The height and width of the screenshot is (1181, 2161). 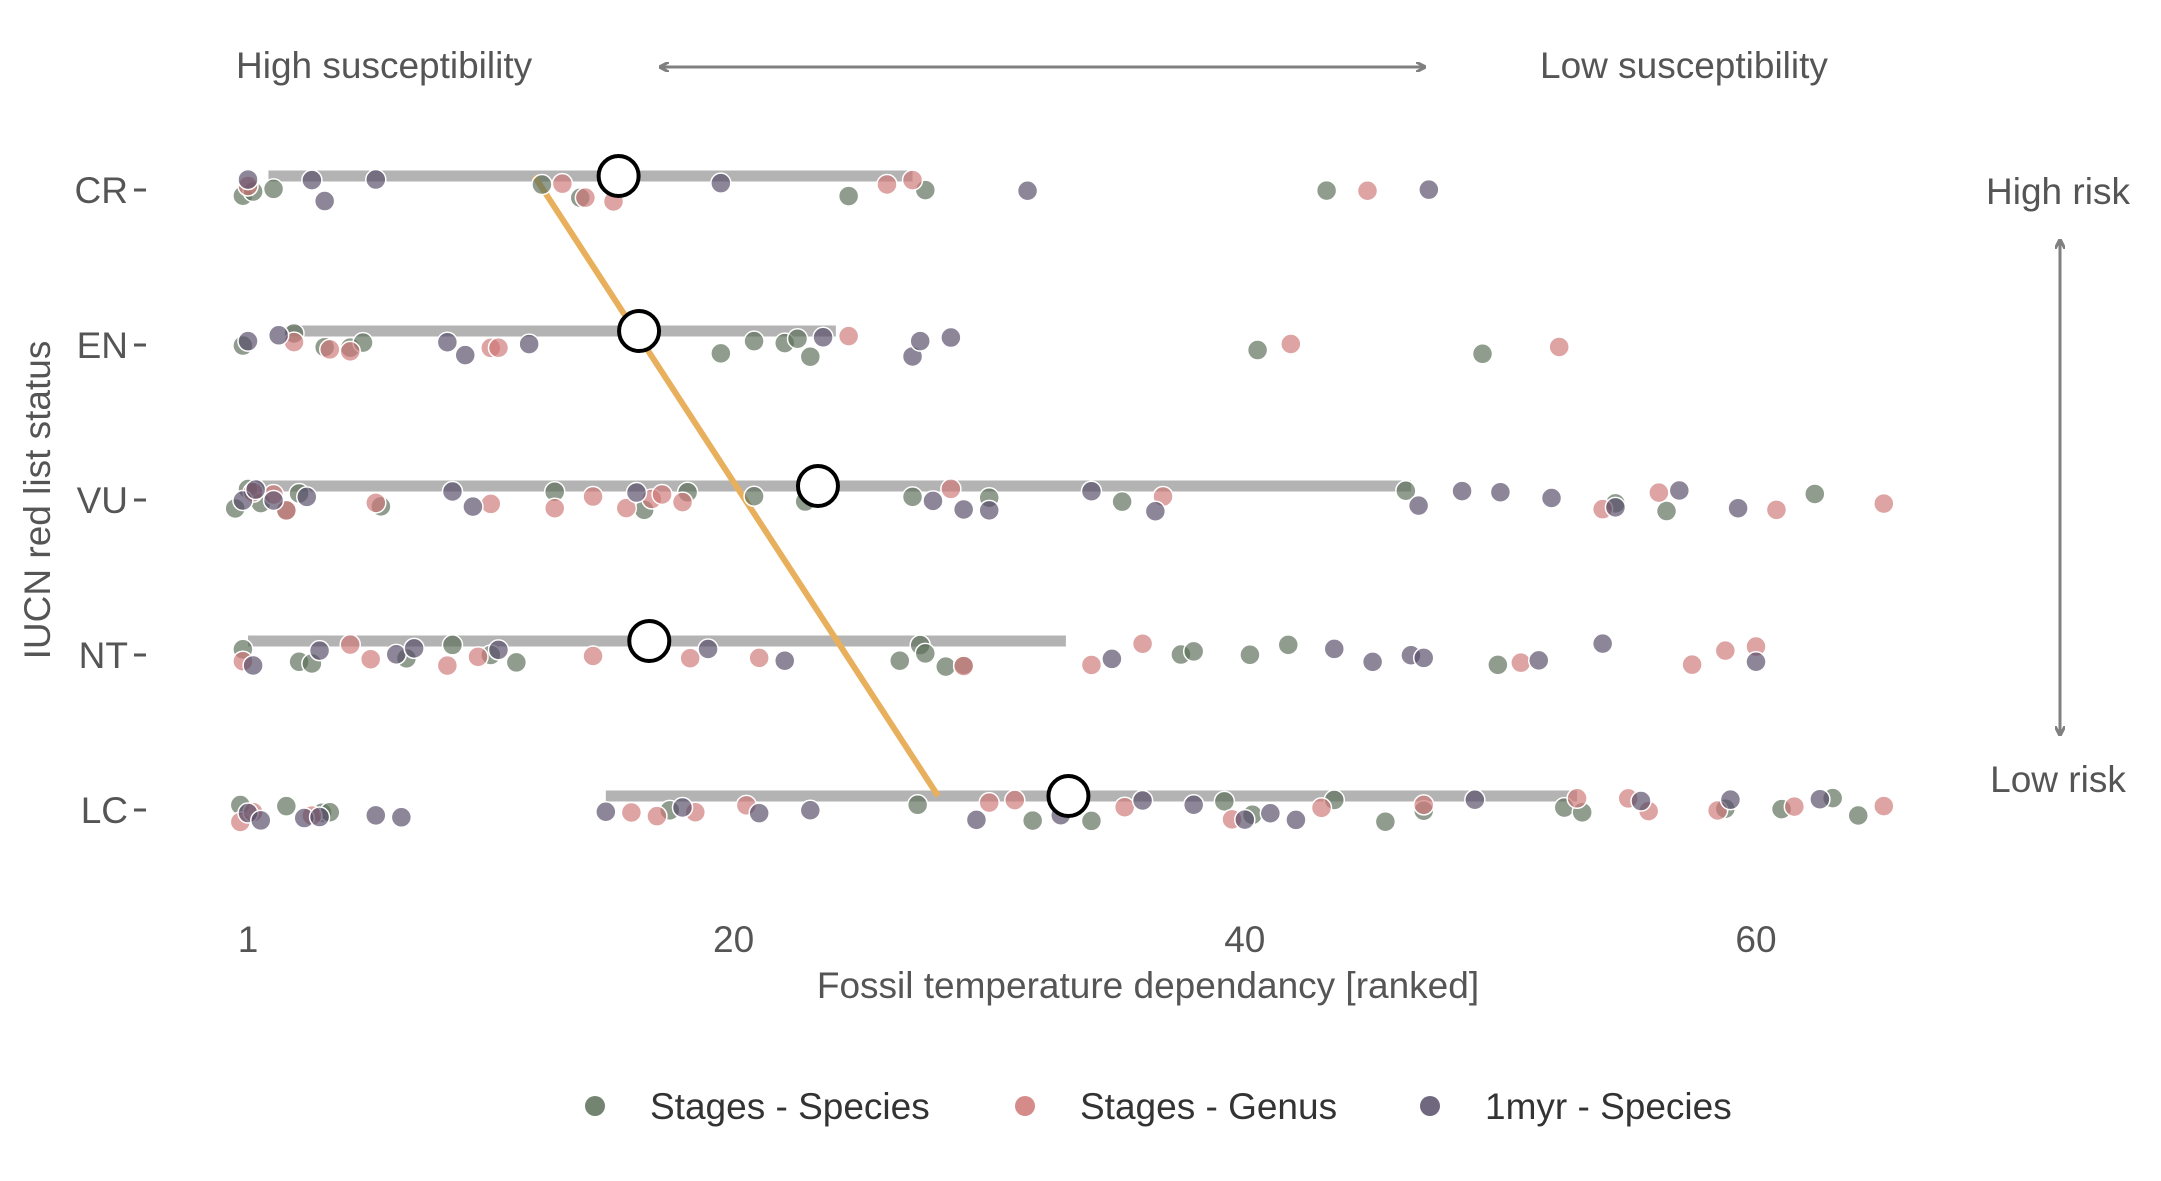 What do you see at coordinates (1068, 796) in the screenshot?
I see `median-marker-lc` at bounding box center [1068, 796].